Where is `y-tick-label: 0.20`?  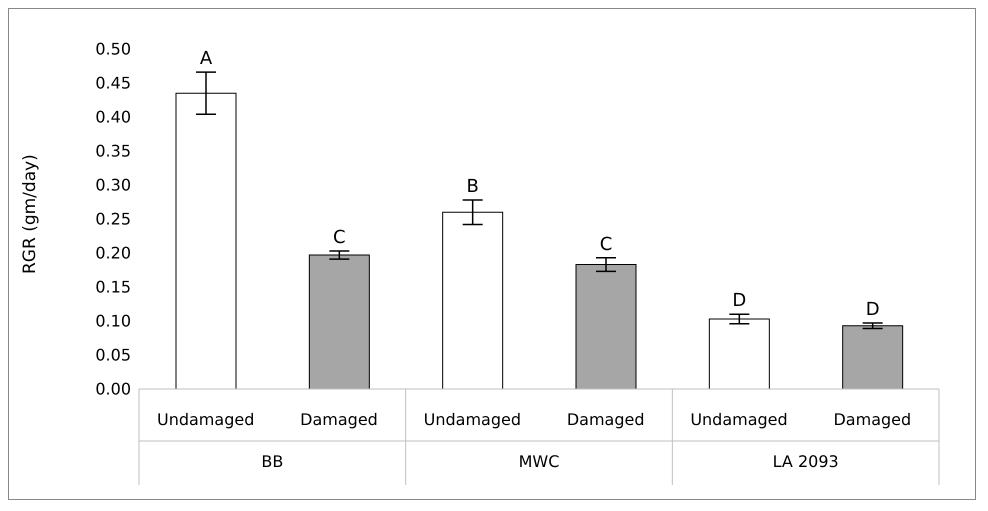
y-tick-label: 0.20 is located at coordinates (113, 253).